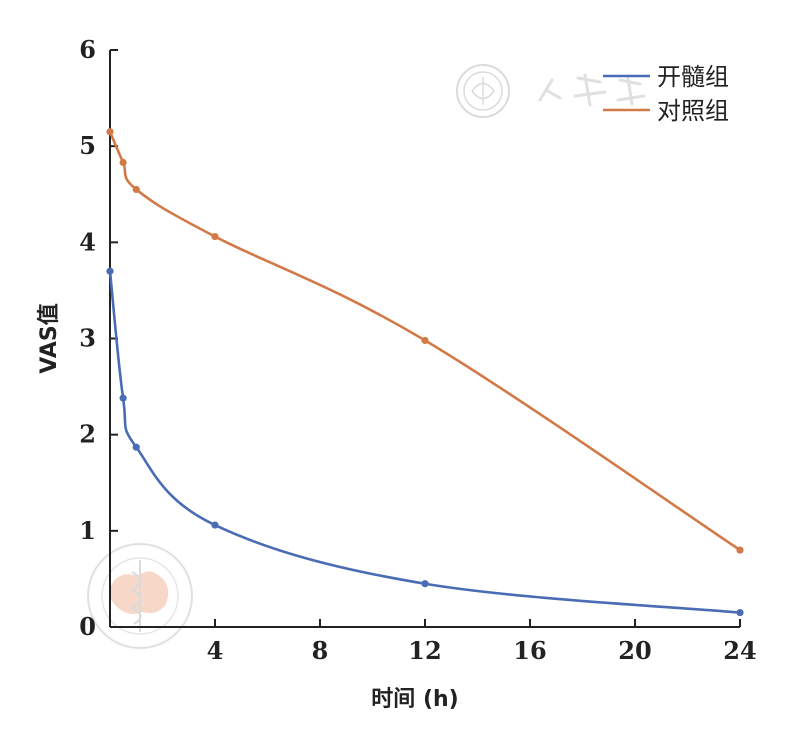 Image resolution: width=796 pixels, height=730 pixels. I want to click on cma-seal-watermark, so click(140, 596).